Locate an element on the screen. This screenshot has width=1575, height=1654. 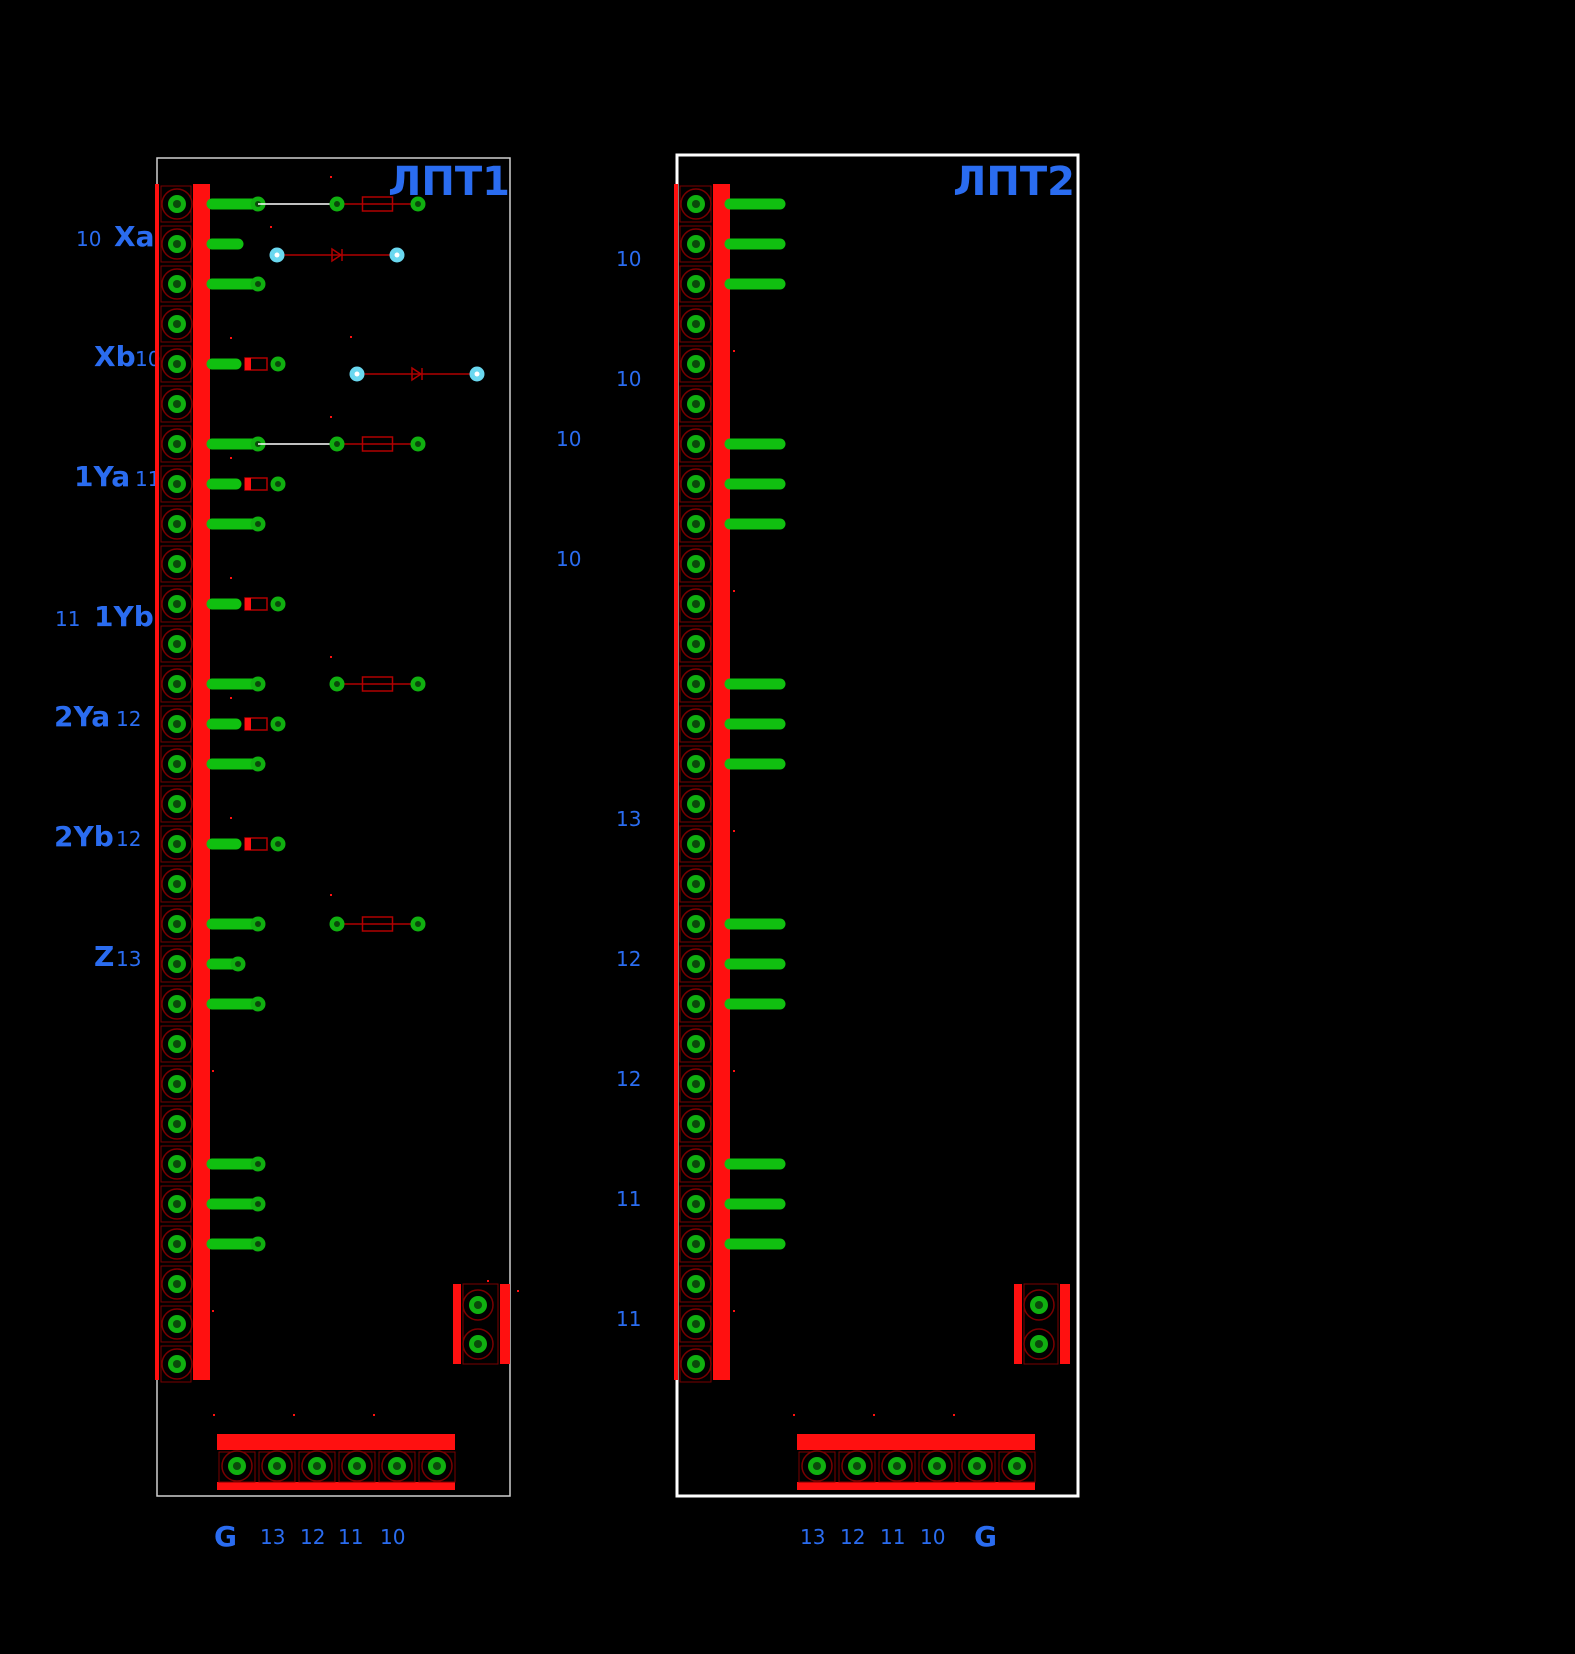
label-2yb-num: 12 is located at coordinates (128, 839).